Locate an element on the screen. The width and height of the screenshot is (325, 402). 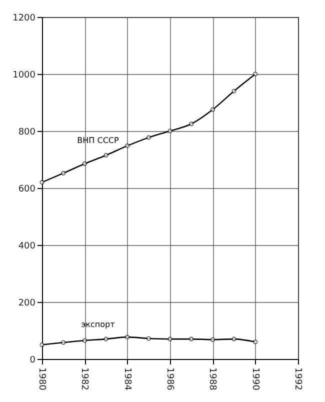
y-tick-label: 400 is located at coordinates (27, 247).